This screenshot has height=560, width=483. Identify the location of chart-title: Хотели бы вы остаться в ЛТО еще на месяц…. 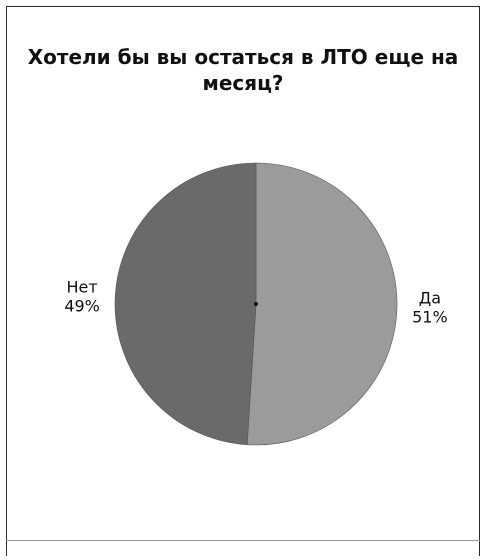
(243, 70).